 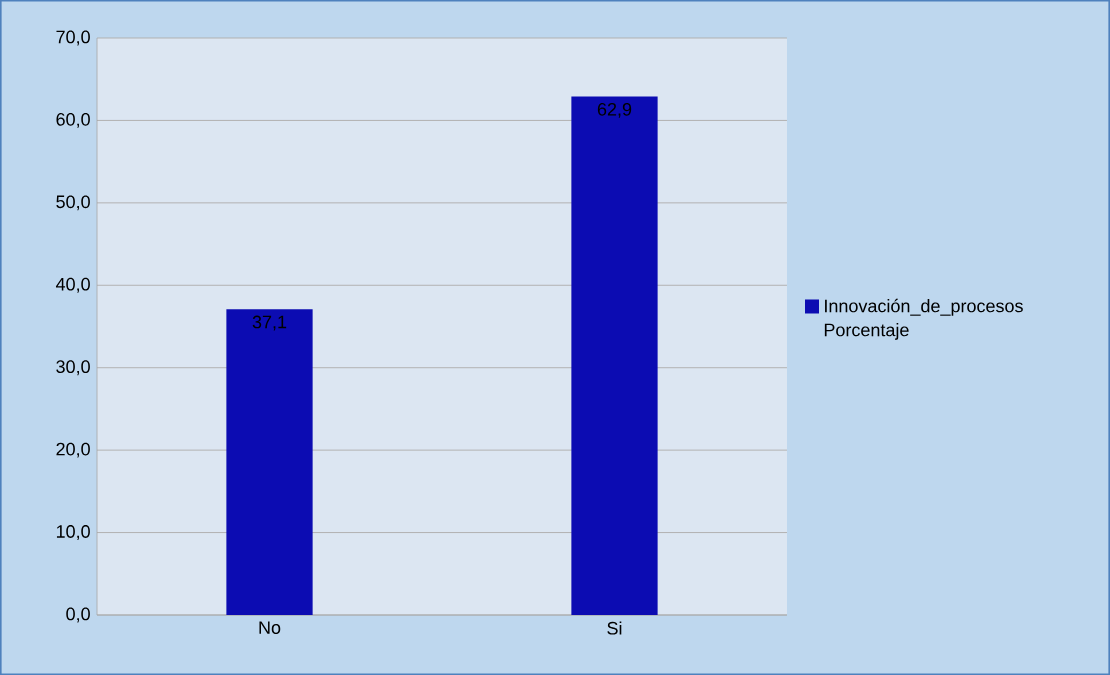 I want to click on data-label: 37,1, so click(x=269, y=323).